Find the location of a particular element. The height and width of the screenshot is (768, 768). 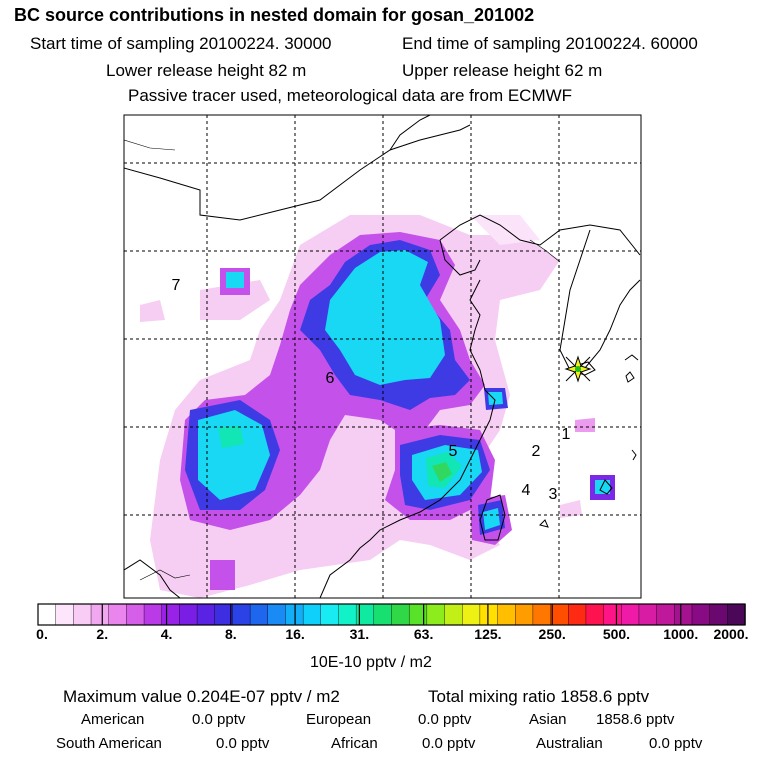

region-label-2: 2 is located at coordinates (536, 451).